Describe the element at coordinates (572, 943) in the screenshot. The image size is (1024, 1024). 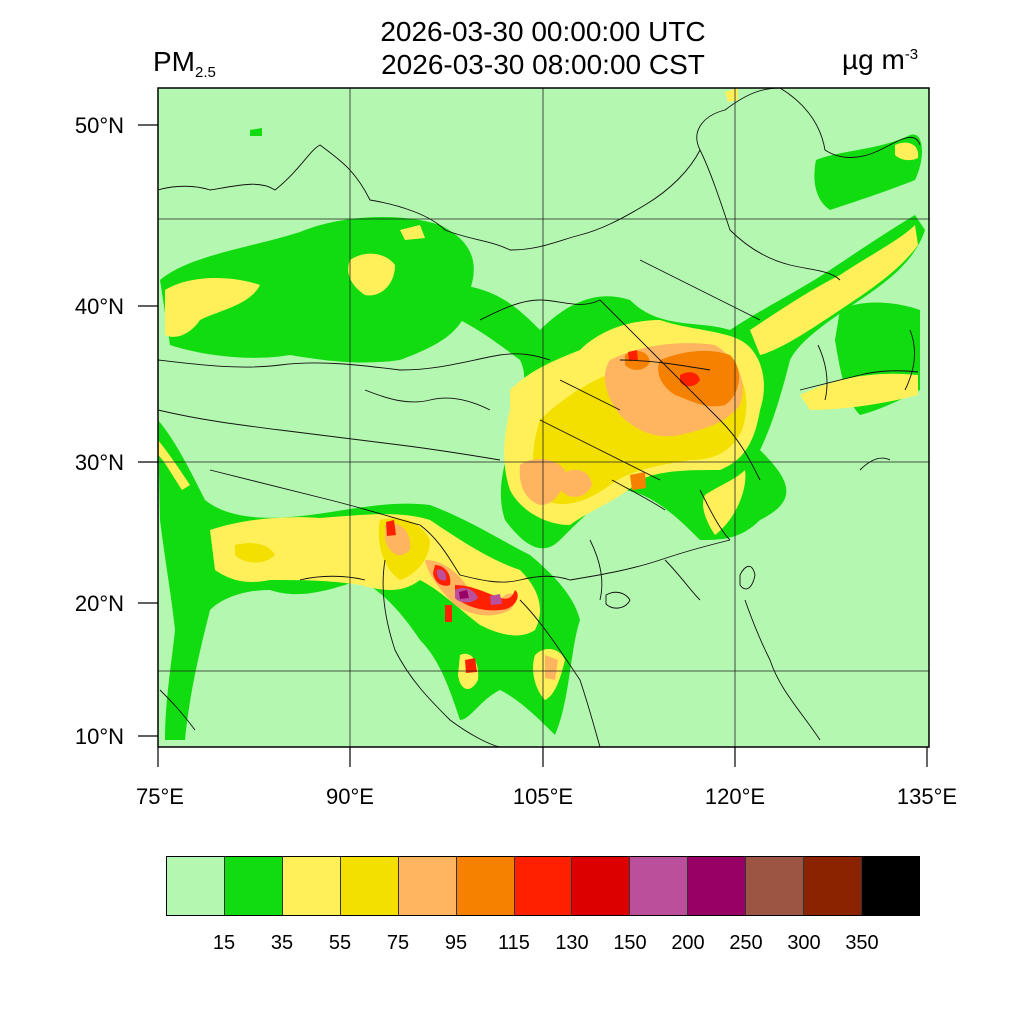
I see `colorbar-tick-label: 130` at that location.